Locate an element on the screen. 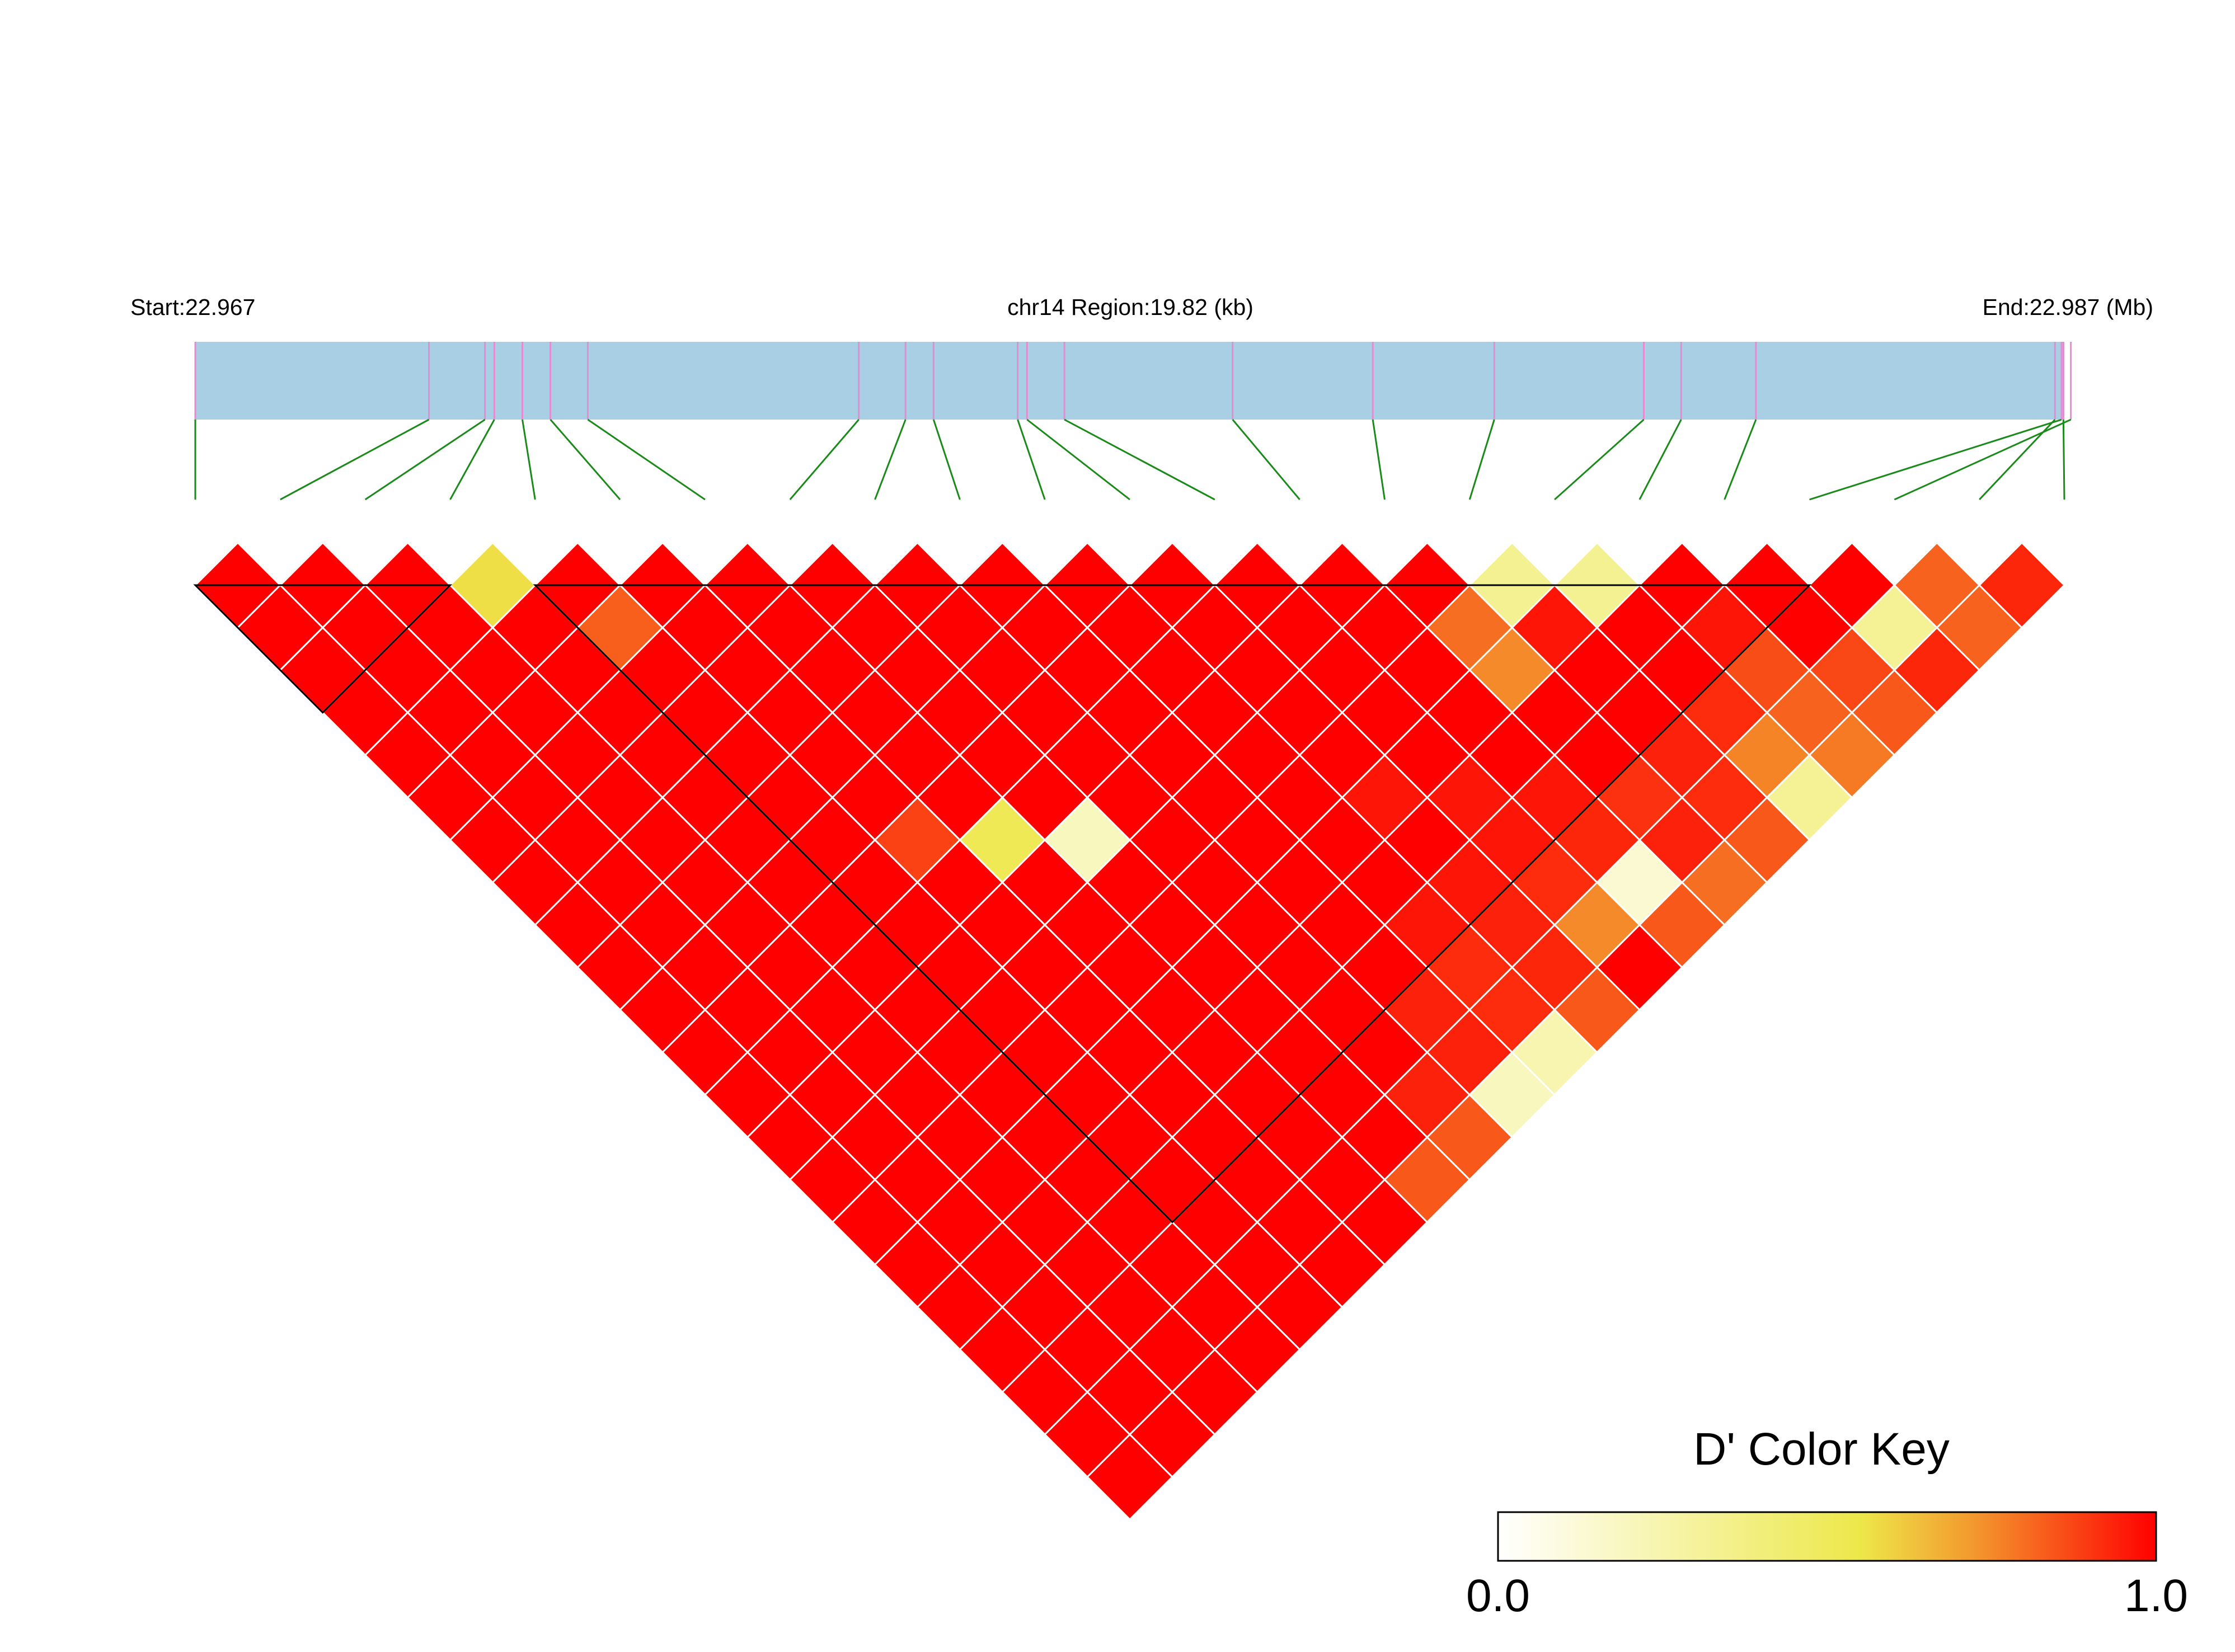 This screenshot has width=2235, height=1652. color-key-min-label: 0.0 is located at coordinates (1498, 1596).